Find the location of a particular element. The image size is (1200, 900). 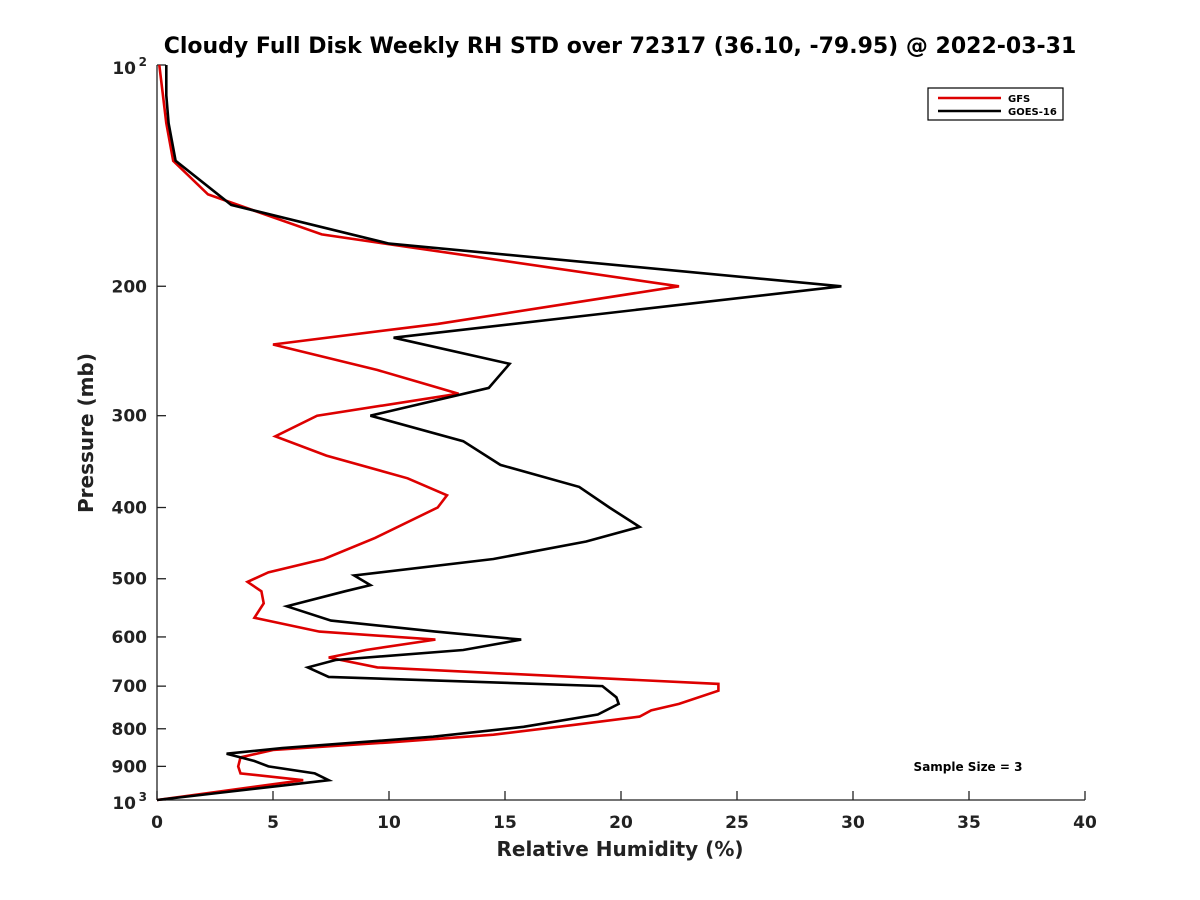

legend-label: GFS is located at coordinates (1019, 99).